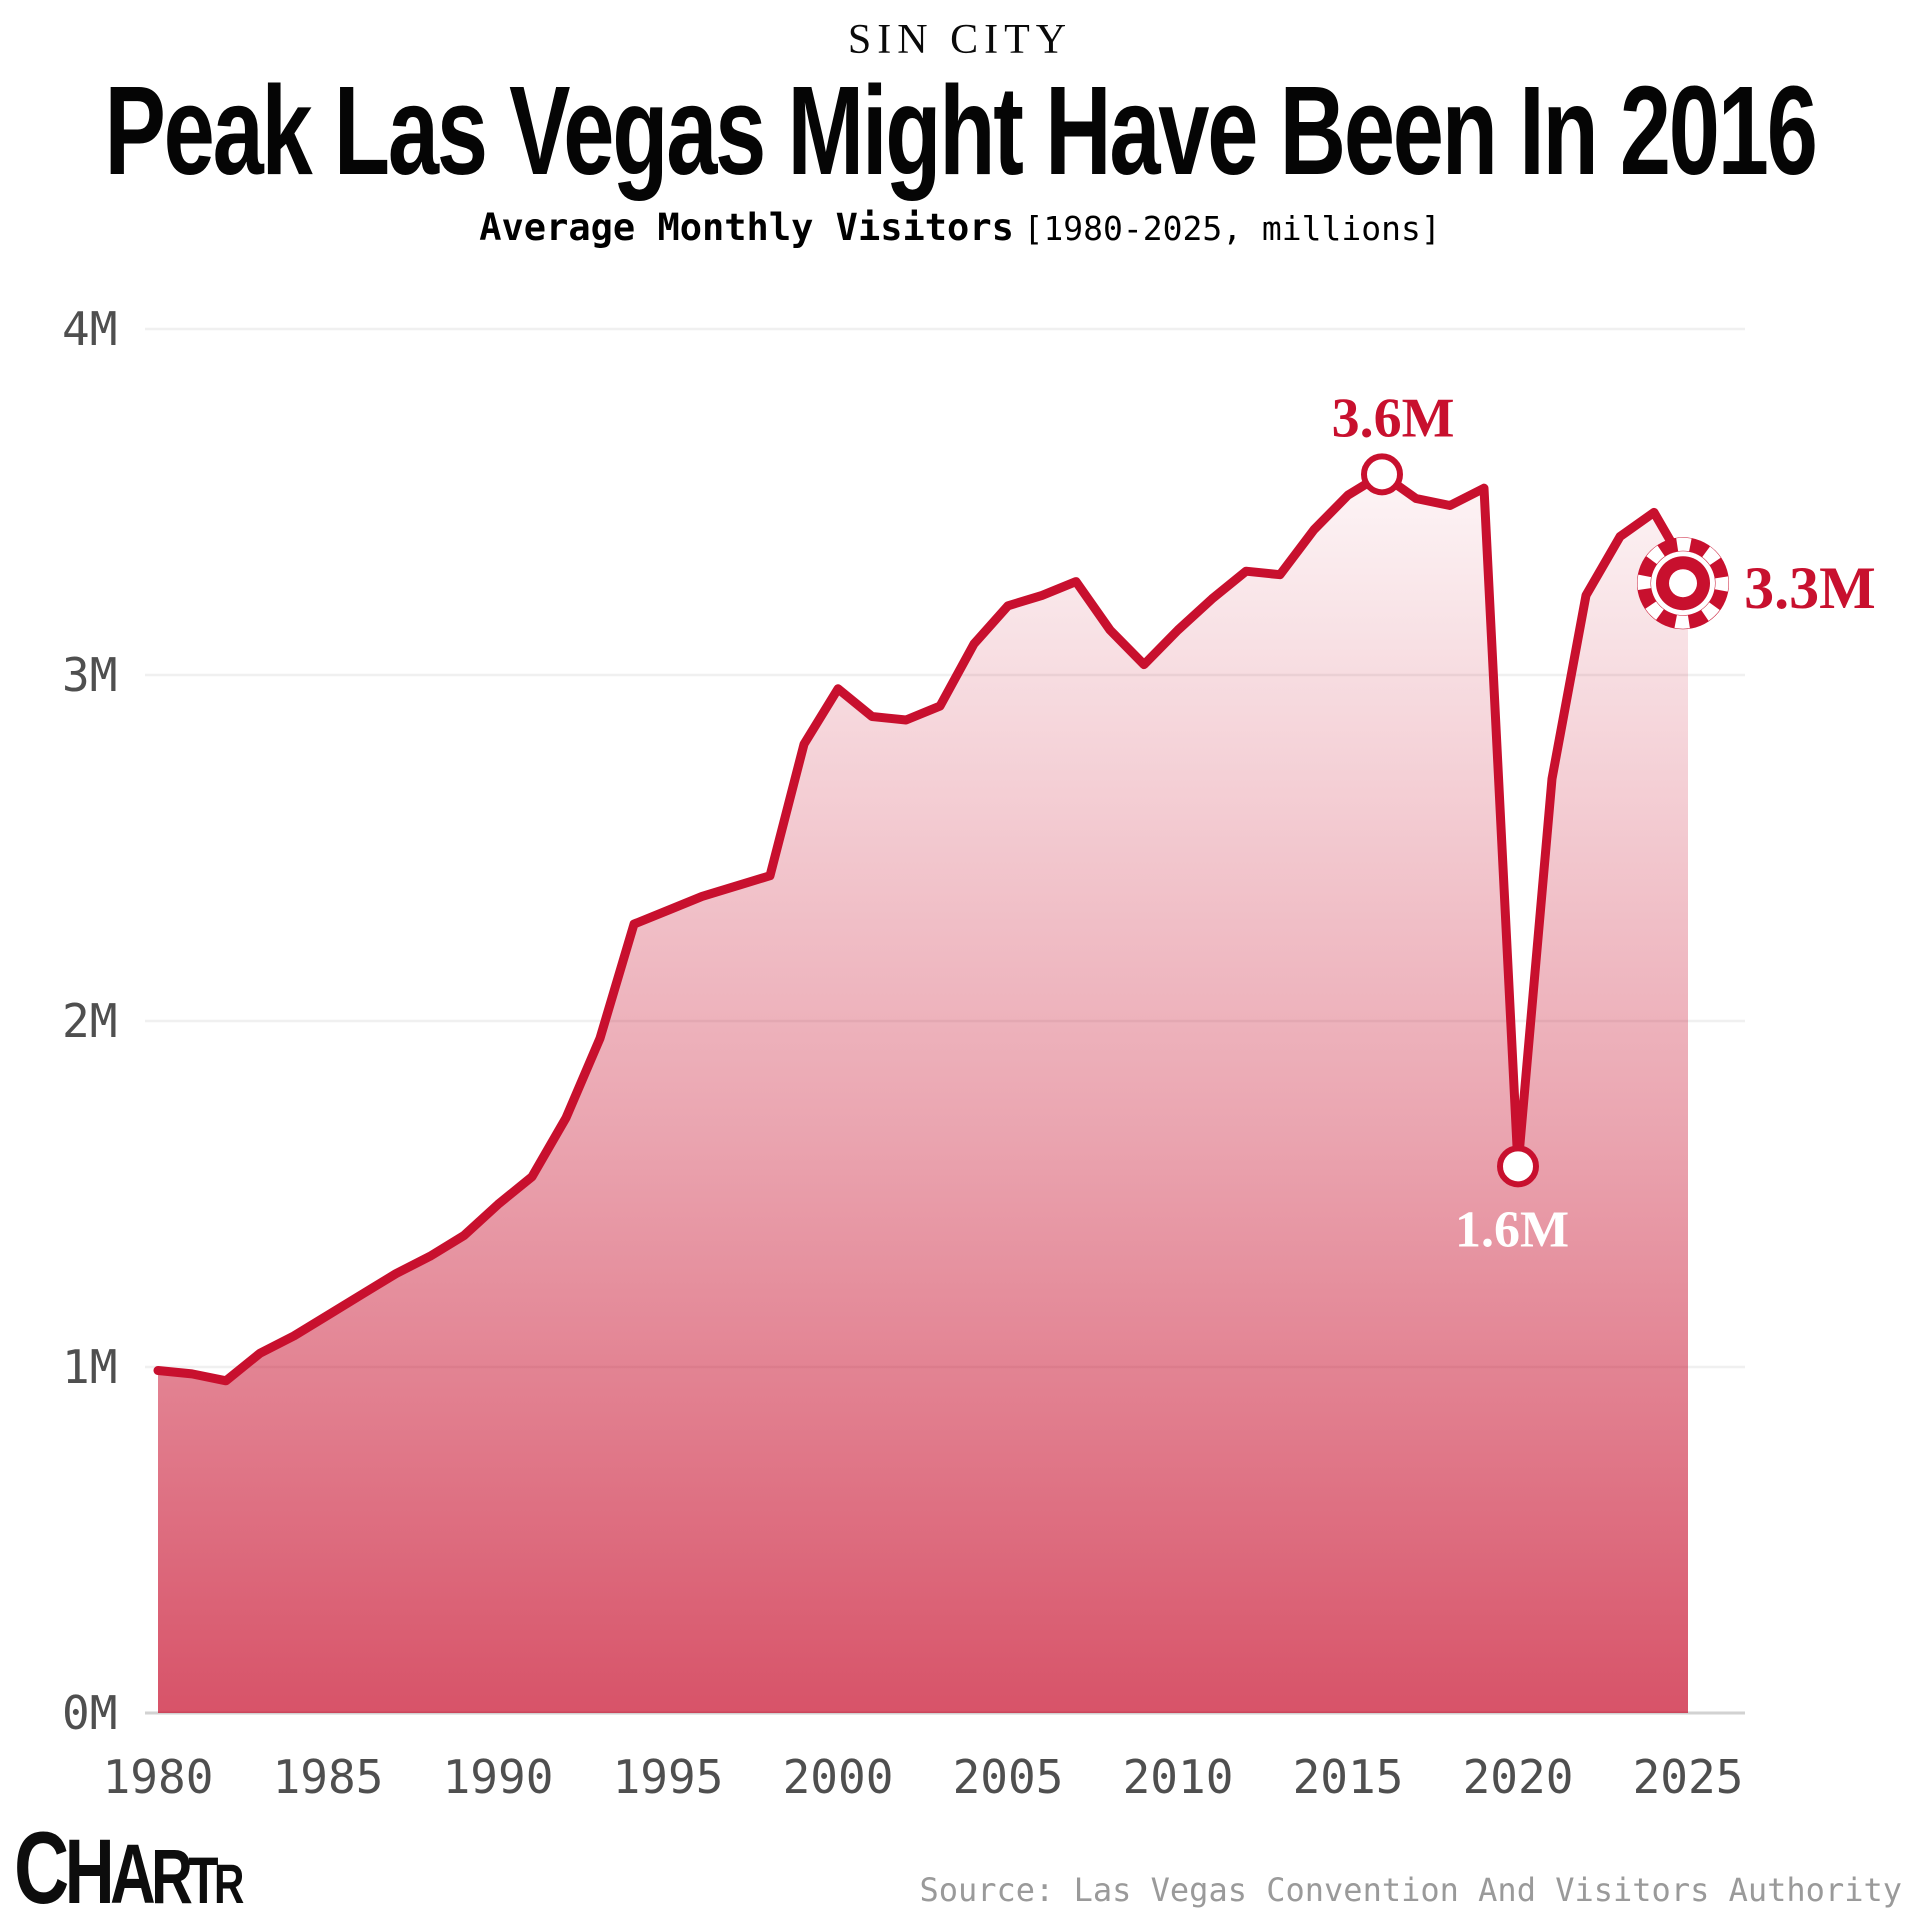 The image size is (1920, 1927). What do you see at coordinates (89, 1367) in the screenshot?
I see `y-tick-label: 1M` at bounding box center [89, 1367].